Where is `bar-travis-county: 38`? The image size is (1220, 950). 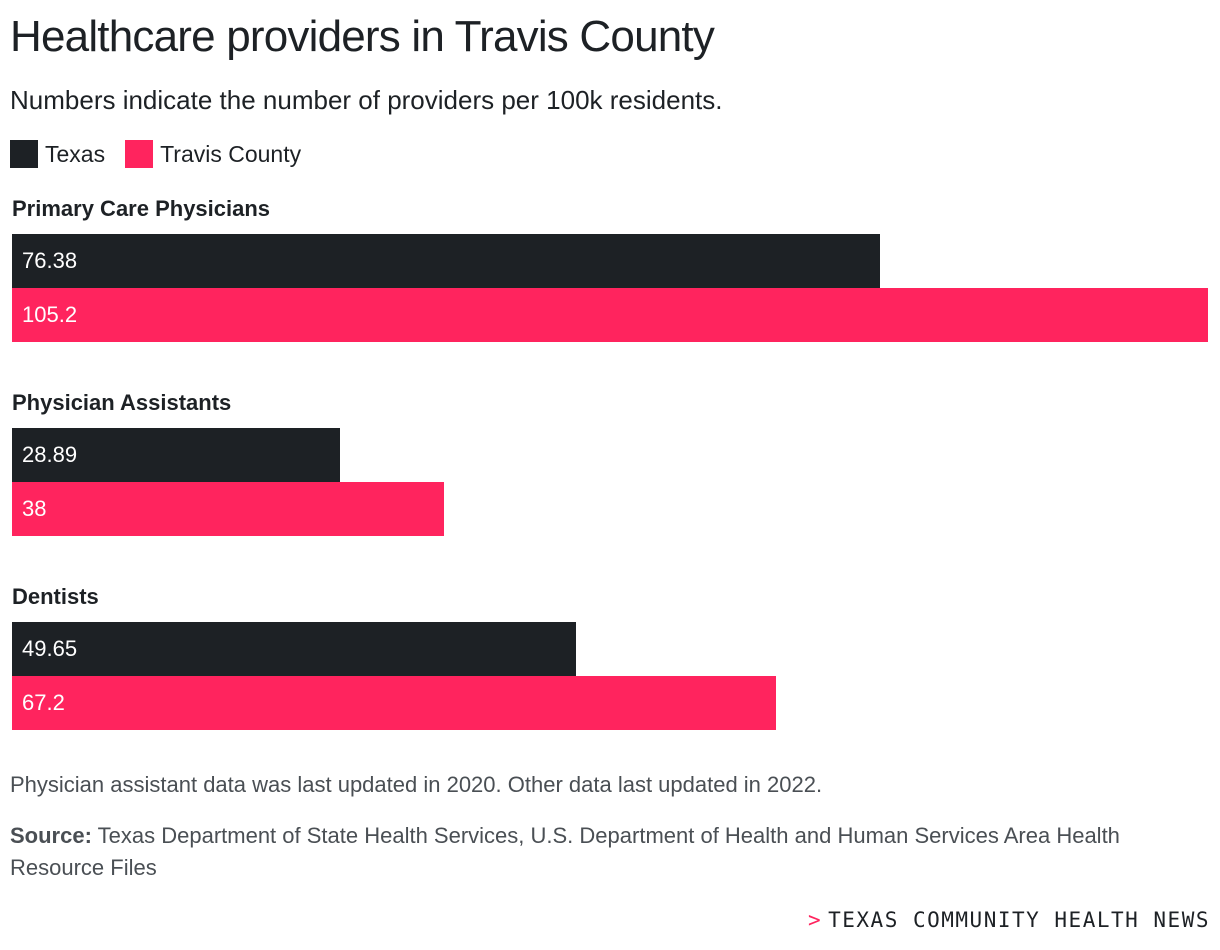 bar-travis-county: 38 is located at coordinates (228, 509).